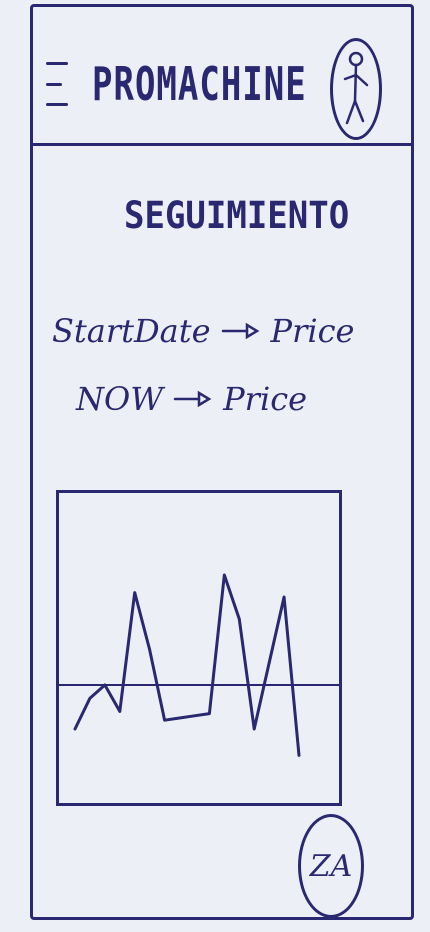 The image size is (430, 932). What do you see at coordinates (120, 399) in the screenshot?
I see `now-label: NOW` at bounding box center [120, 399].